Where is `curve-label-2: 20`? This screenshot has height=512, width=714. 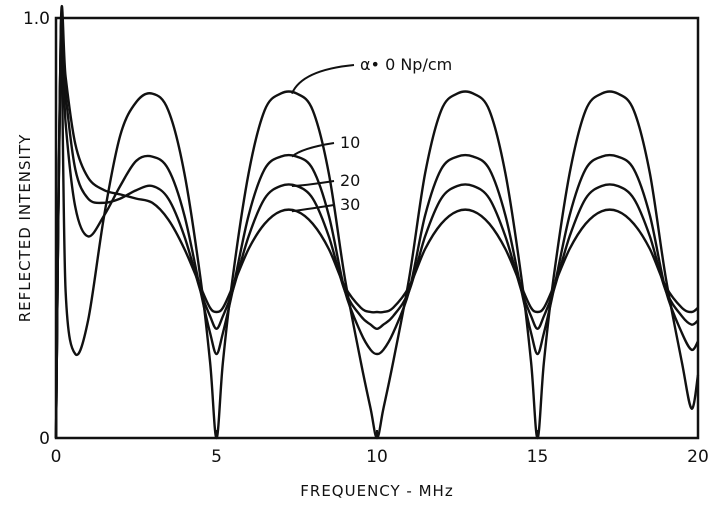
curve-label-2: 20 is located at coordinates (350, 180).